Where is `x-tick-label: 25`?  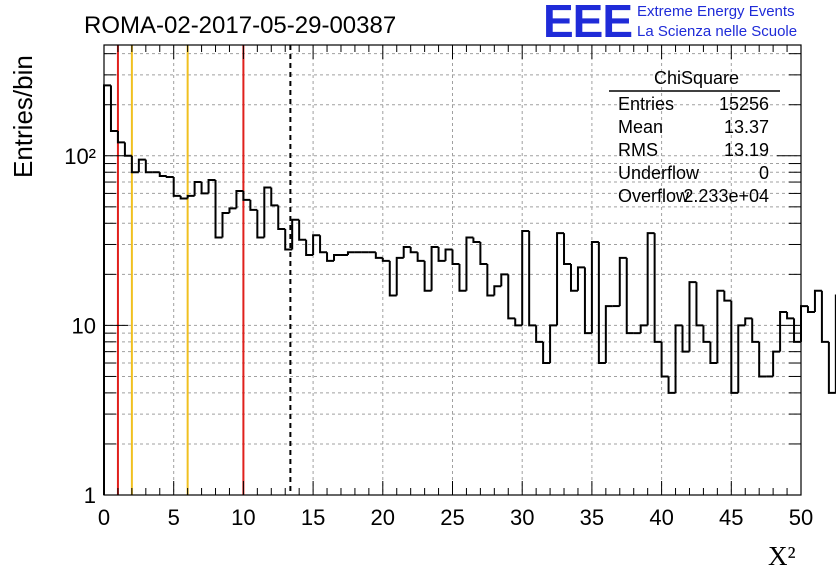
x-tick-label: 25 is located at coordinates (452, 517).